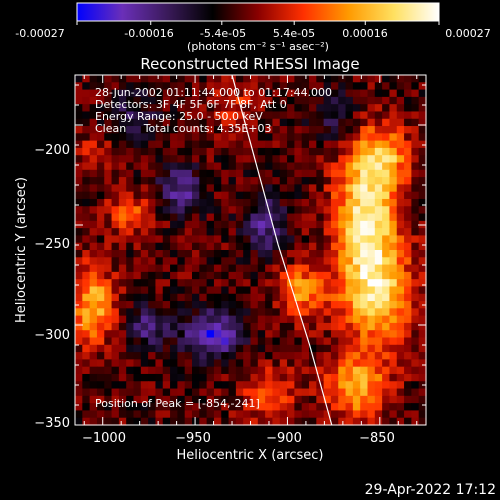  I want to click on x-axis-label: Heliocentric X (arcsec), so click(250, 455).